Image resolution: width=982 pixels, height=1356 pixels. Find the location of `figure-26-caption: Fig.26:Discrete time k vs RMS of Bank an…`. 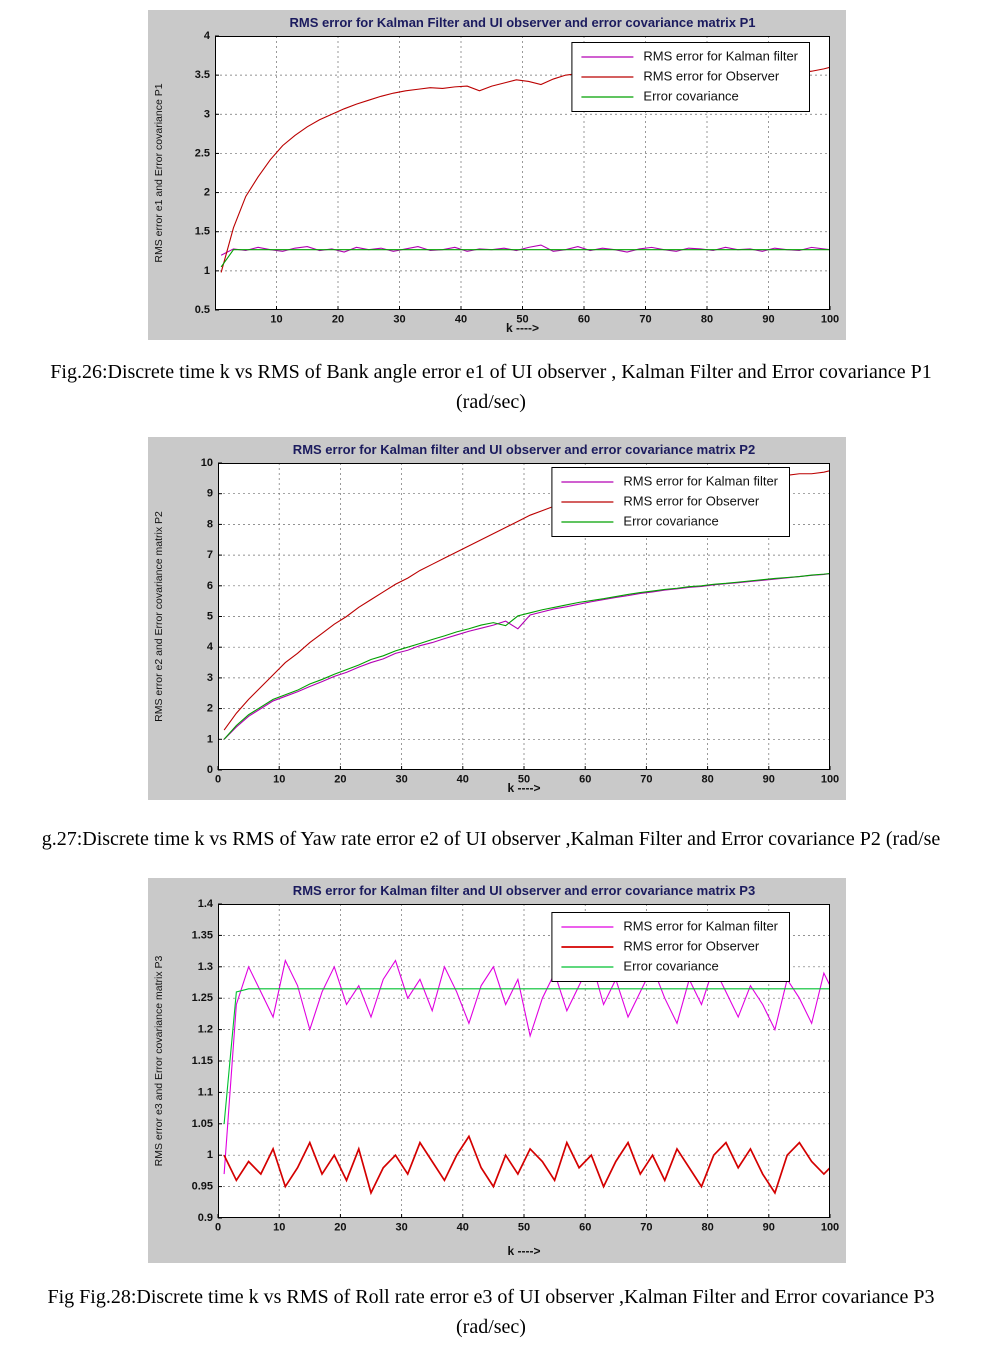

figure-26-caption: Fig.26:Discrete time k vs RMS of Bank an… is located at coordinates (491, 387).